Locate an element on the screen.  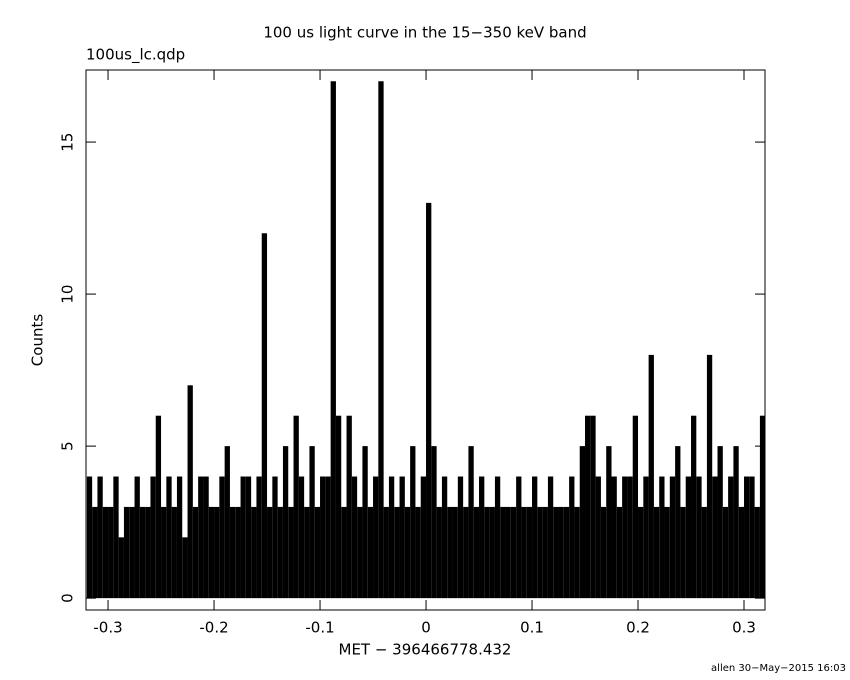
footer: allen 30−May−2015 16:03 is located at coordinates (778, 668).